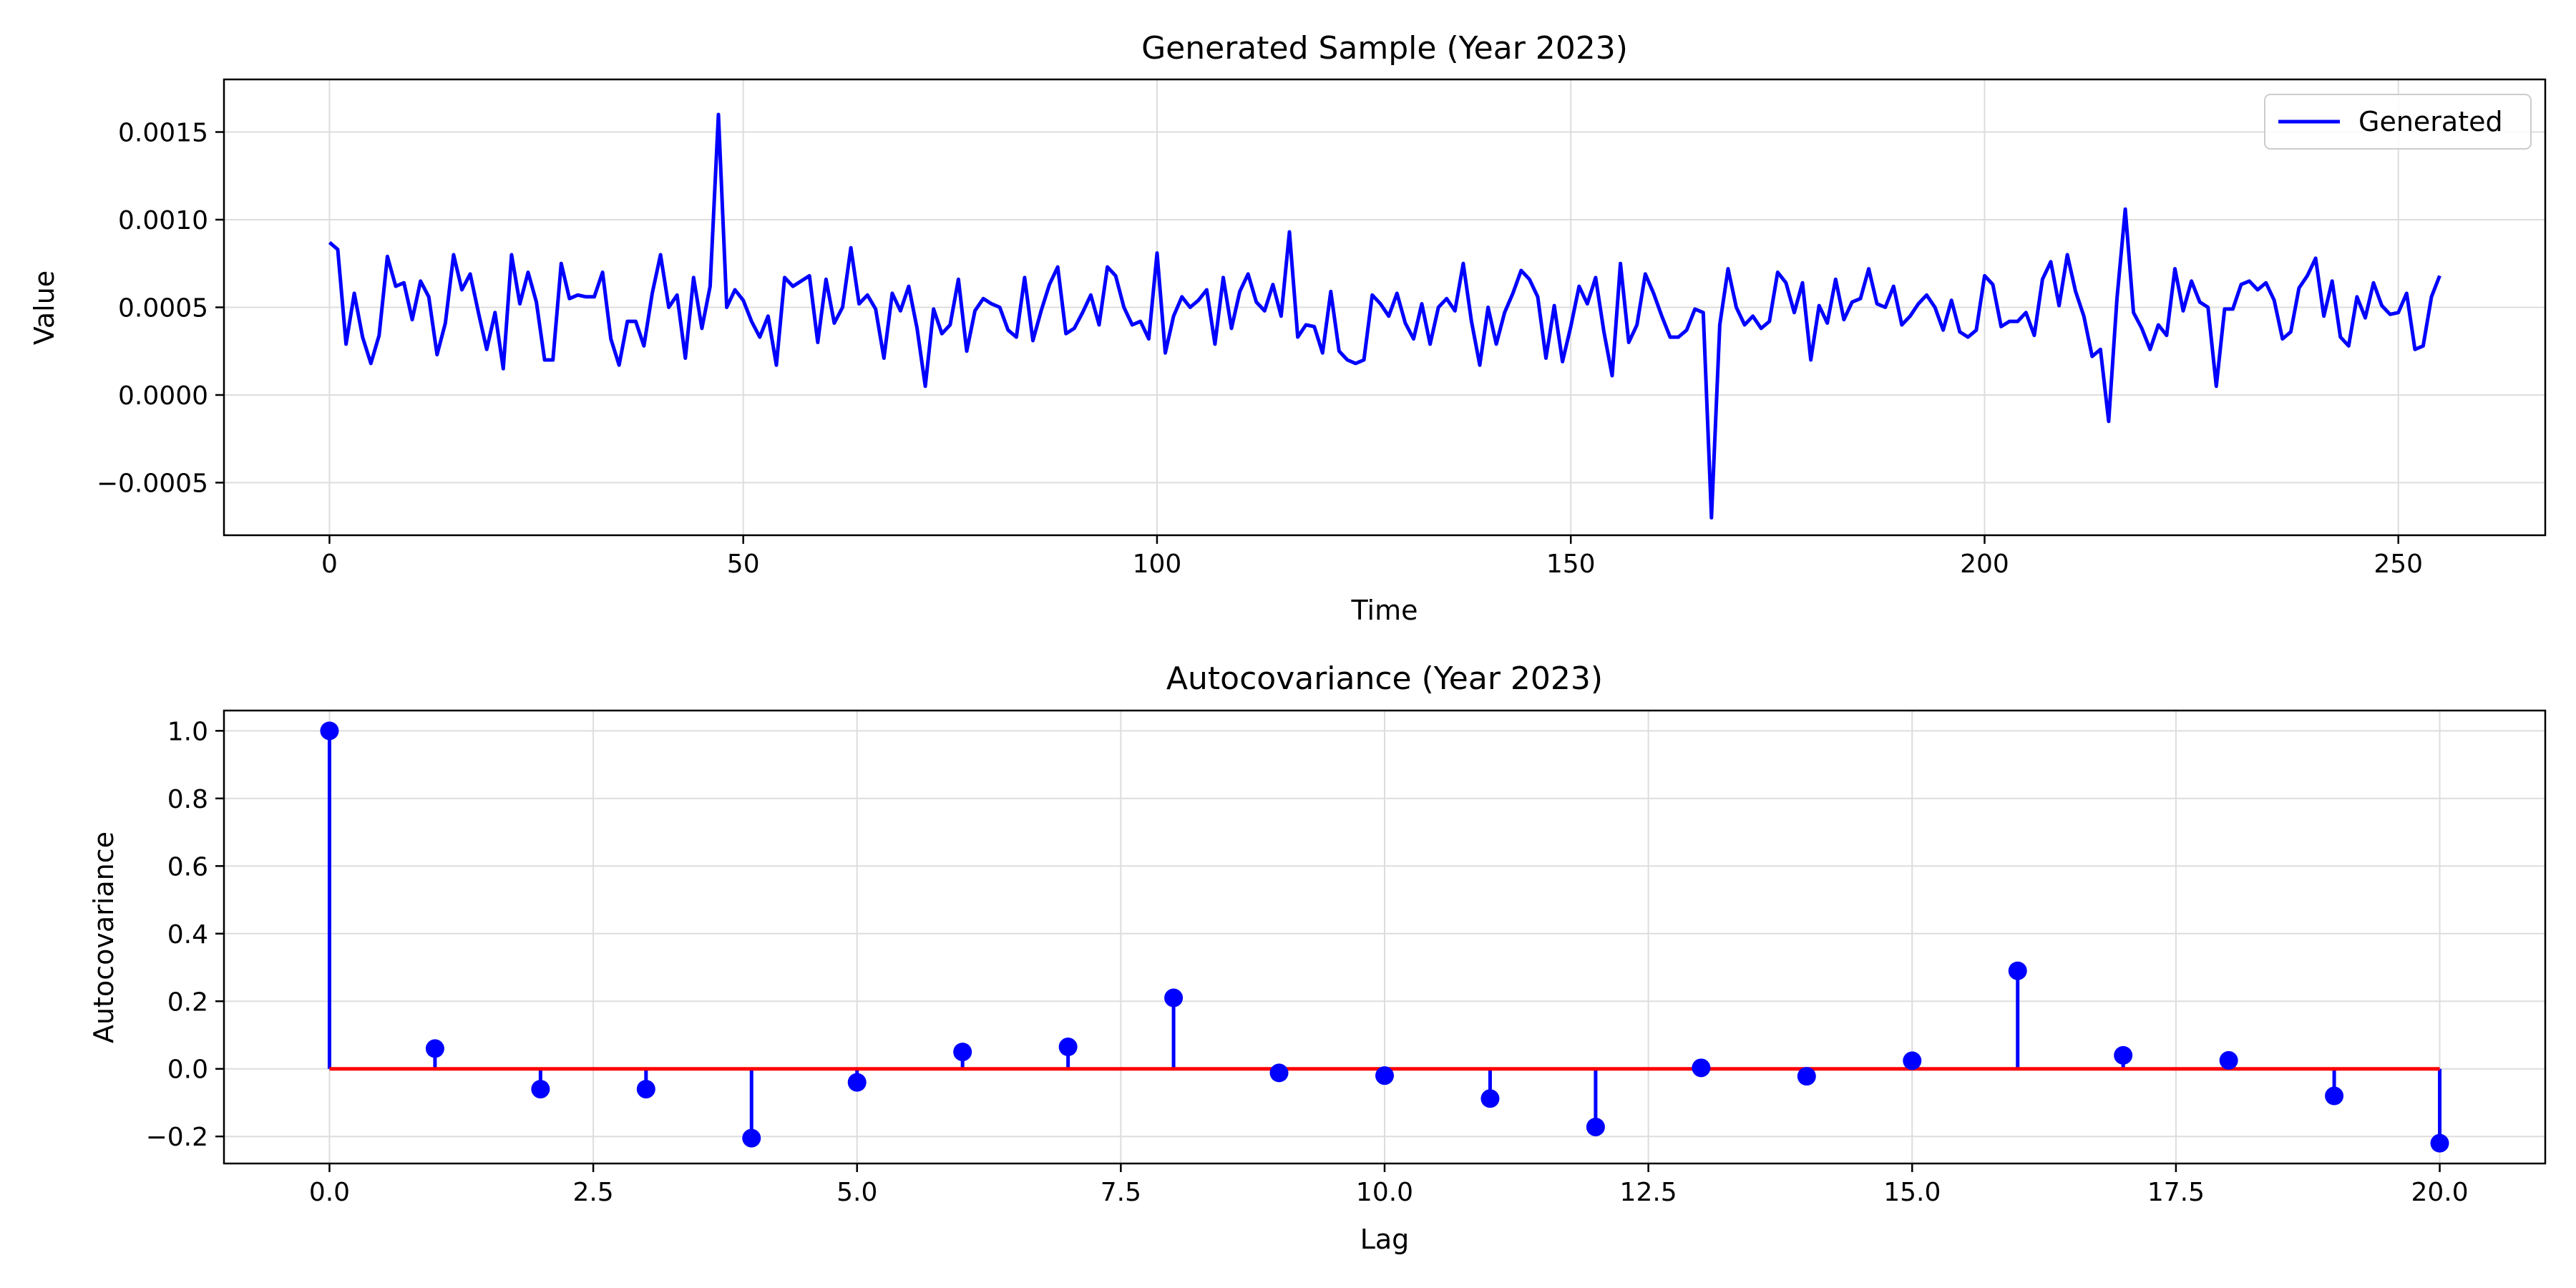 Image resolution: width=2576 pixels, height=1288 pixels. What do you see at coordinates (177, 1137) in the screenshot?
I see `y-tick-label: −0.2` at bounding box center [177, 1137].